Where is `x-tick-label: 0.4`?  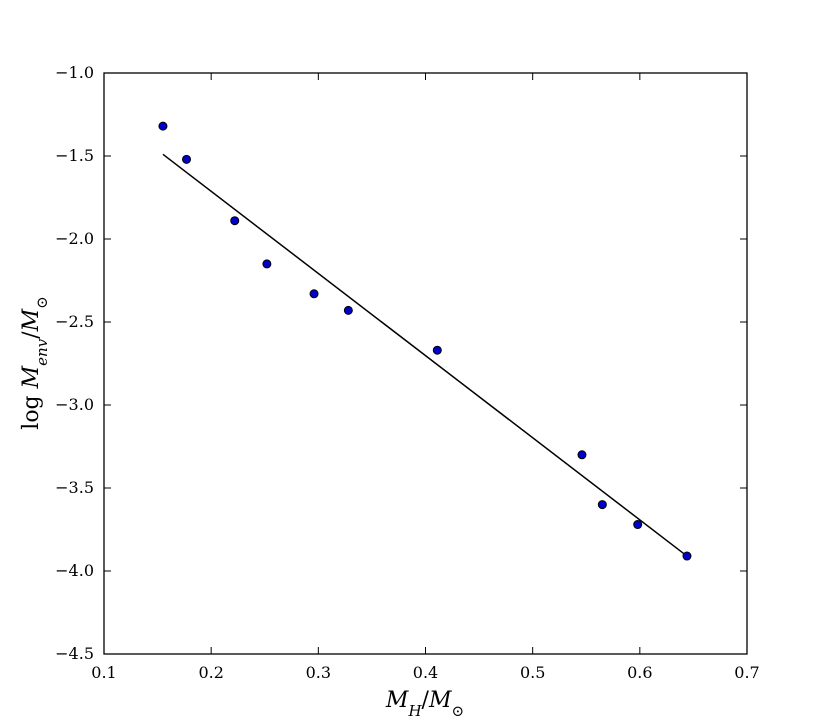 x-tick-label: 0.4 is located at coordinates (425, 672).